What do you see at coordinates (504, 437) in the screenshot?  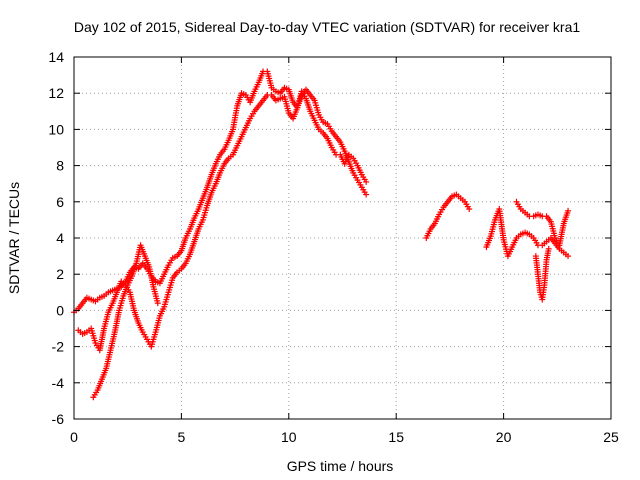 I see `x-tick-label: 20` at bounding box center [504, 437].